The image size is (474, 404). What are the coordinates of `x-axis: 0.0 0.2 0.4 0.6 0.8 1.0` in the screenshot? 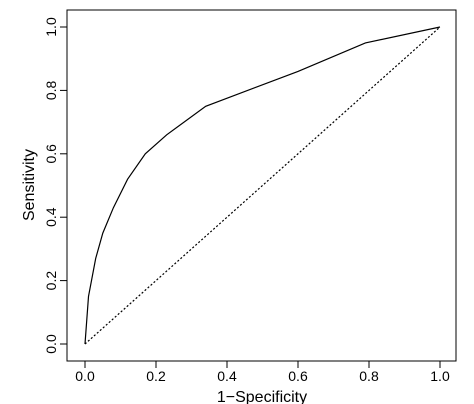 It's located at (262, 372).